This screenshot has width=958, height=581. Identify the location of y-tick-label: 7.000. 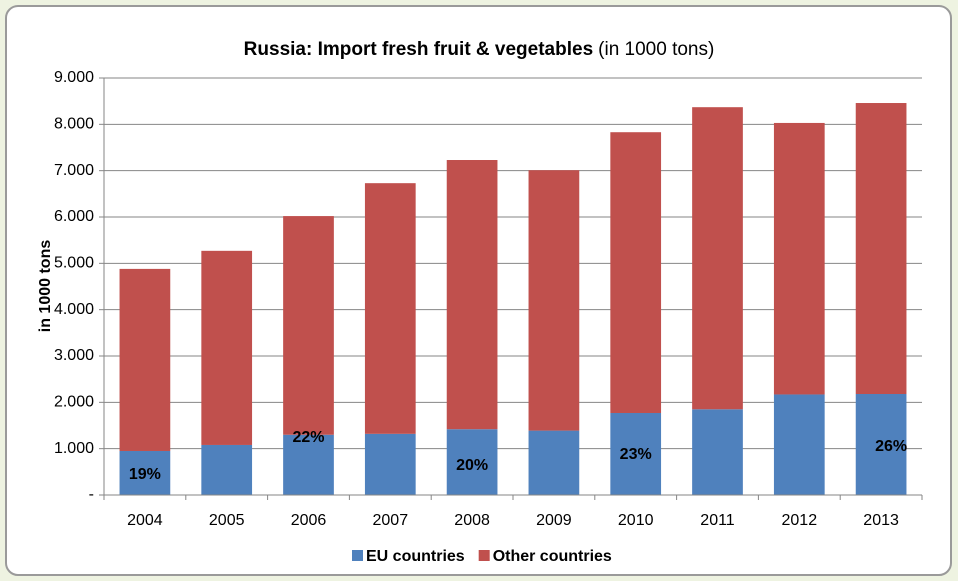
(74, 170).